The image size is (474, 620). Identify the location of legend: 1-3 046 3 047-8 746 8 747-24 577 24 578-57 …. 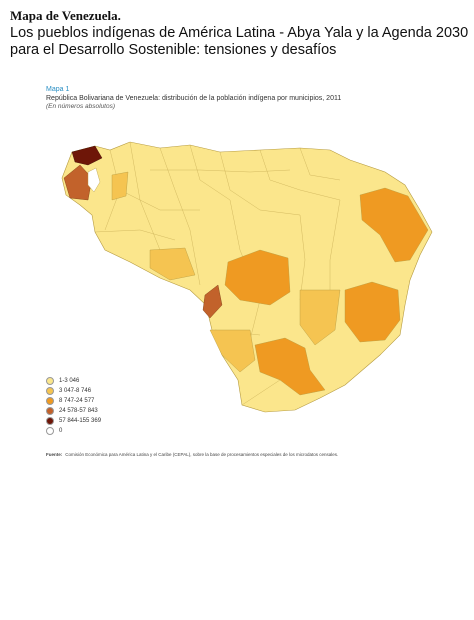
(73, 406).